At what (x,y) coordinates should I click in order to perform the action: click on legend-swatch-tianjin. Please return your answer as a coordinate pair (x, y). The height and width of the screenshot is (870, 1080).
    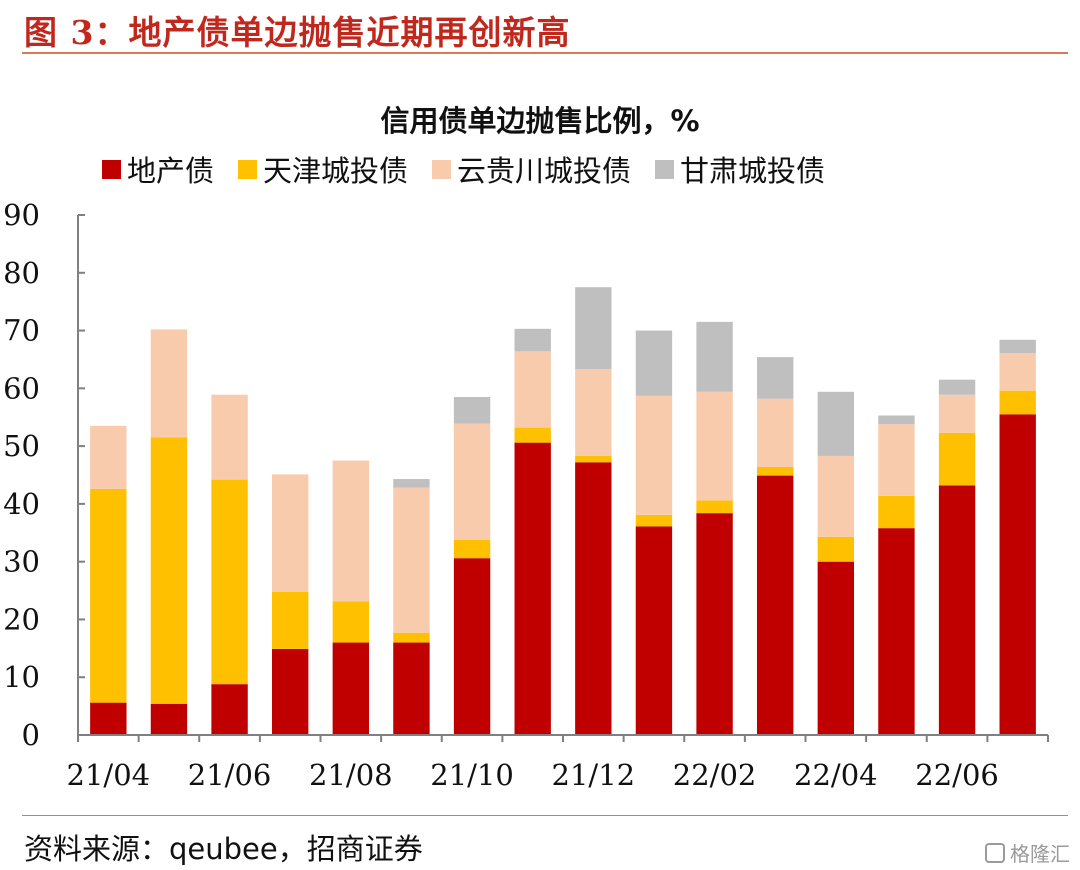
    Looking at the image, I should click on (248, 169).